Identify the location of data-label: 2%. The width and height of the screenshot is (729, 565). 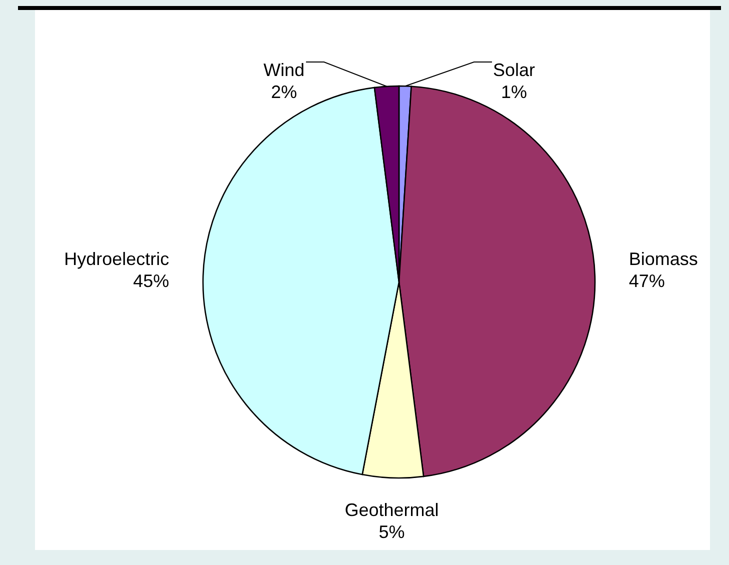
(284, 92).